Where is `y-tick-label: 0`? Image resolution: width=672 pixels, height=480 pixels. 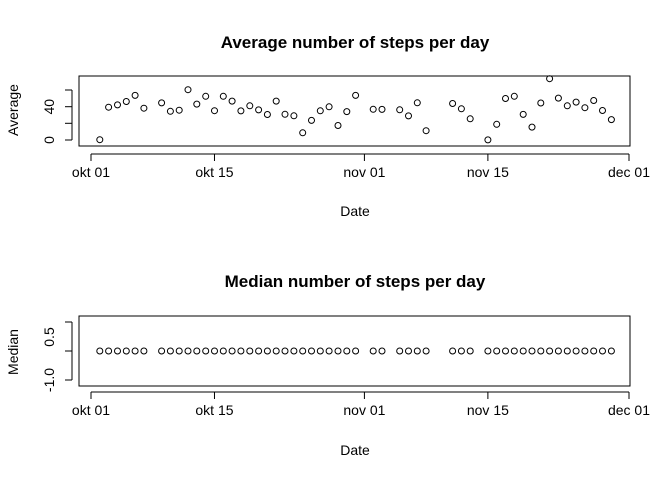 y-tick-label: 0 is located at coordinates (49, 140).